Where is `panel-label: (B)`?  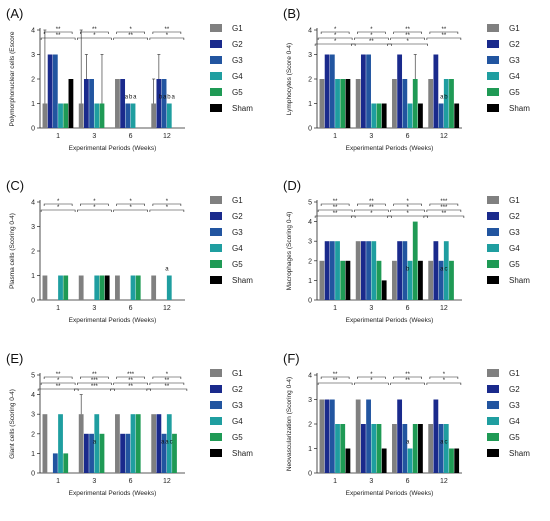 panel-label: (B) is located at coordinates (291, 13).